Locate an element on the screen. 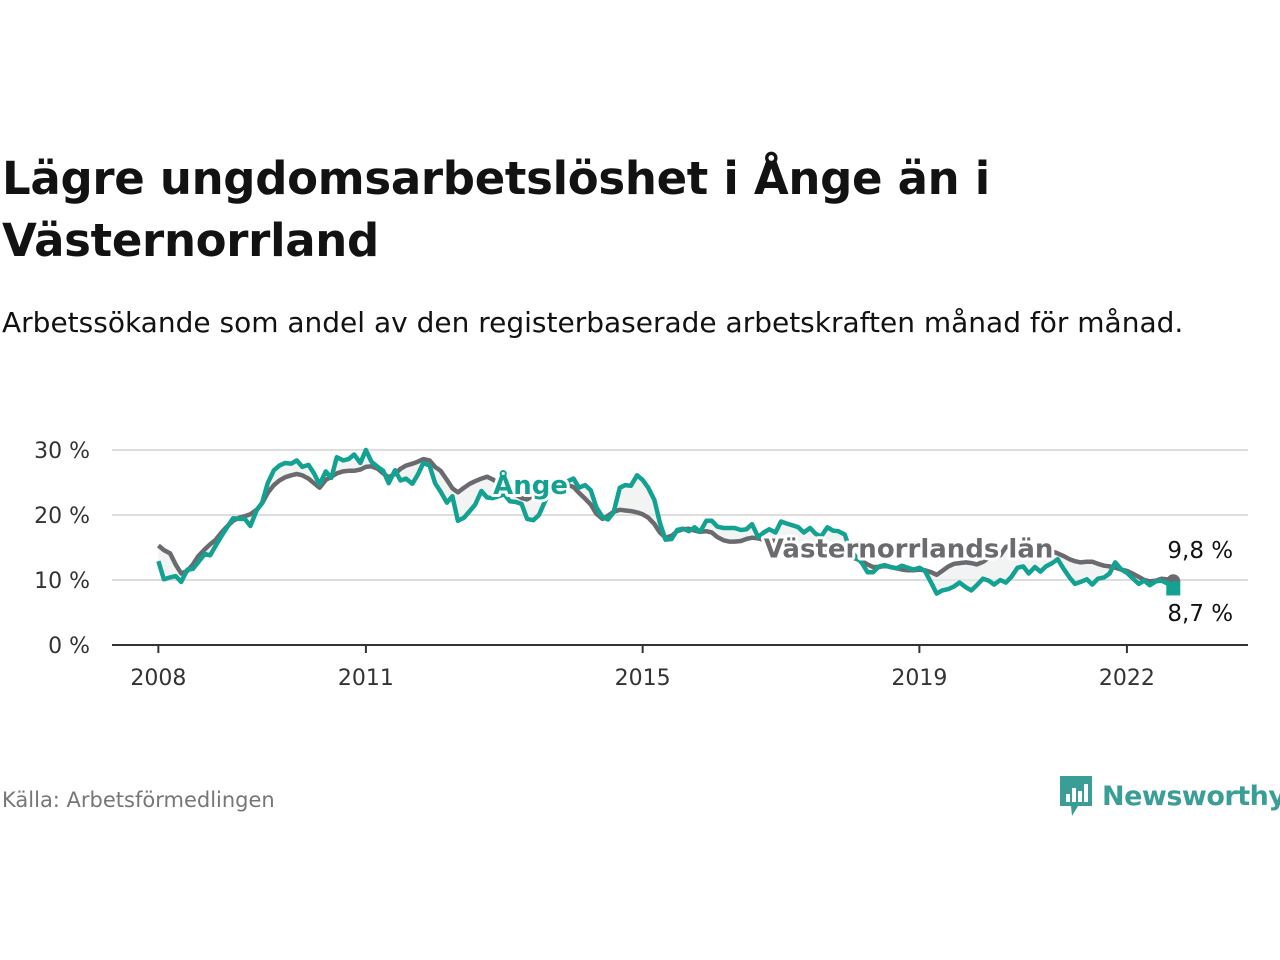  x-tick-label: 2011 is located at coordinates (366, 678).